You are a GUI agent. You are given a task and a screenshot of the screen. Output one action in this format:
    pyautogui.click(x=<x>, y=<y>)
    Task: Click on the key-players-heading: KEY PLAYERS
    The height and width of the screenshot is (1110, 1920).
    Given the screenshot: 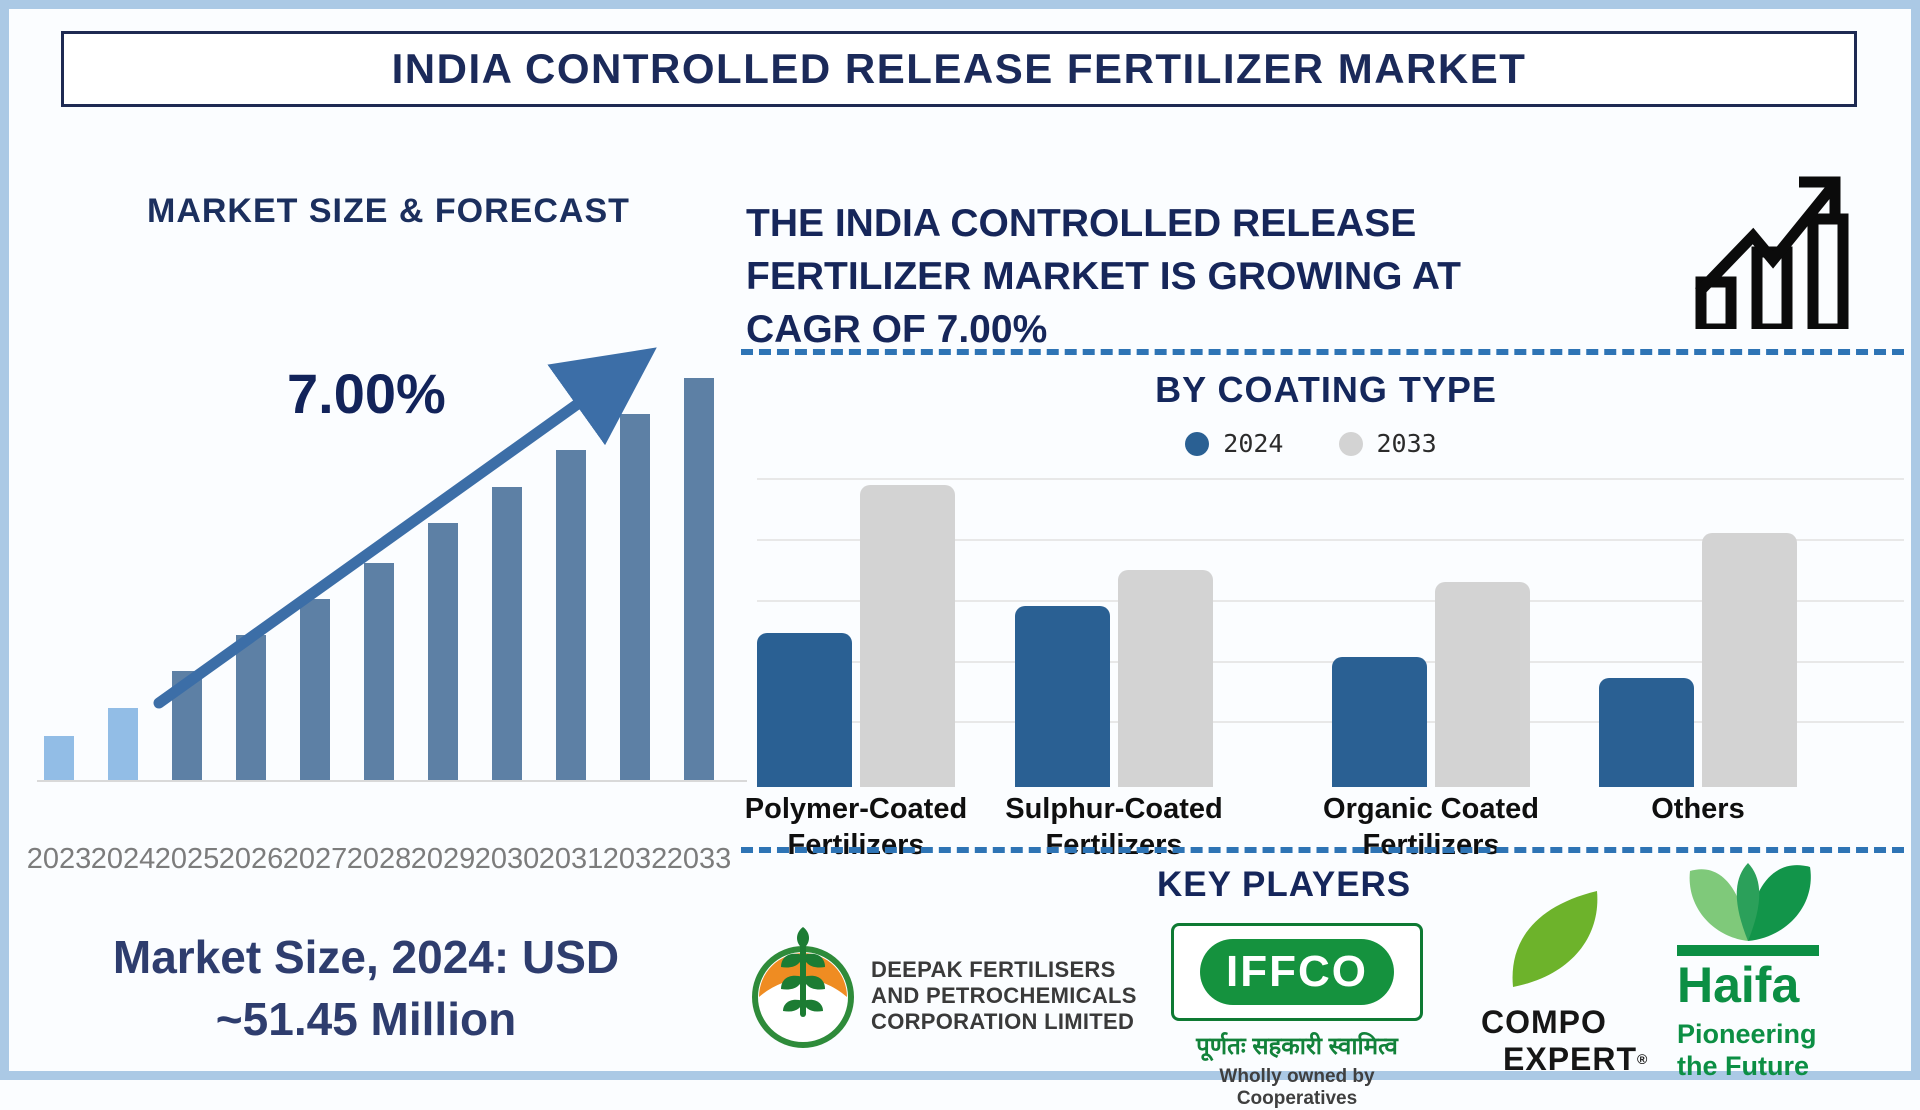 What is the action you would take?
    pyautogui.click(x=1284, y=884)
    